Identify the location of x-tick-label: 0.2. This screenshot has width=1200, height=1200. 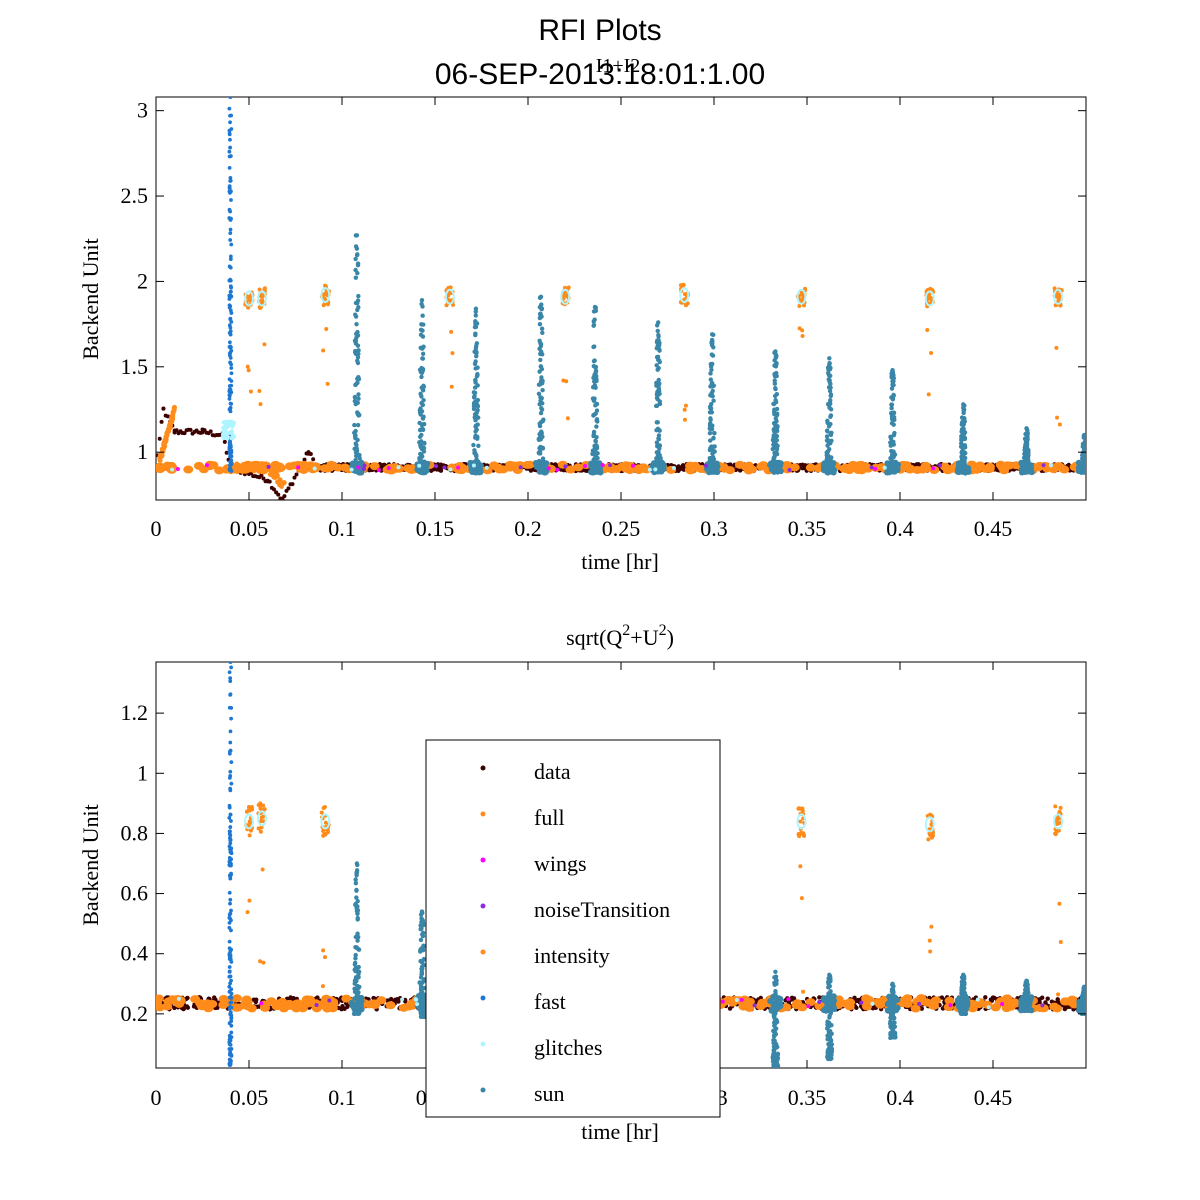
(528, 528).